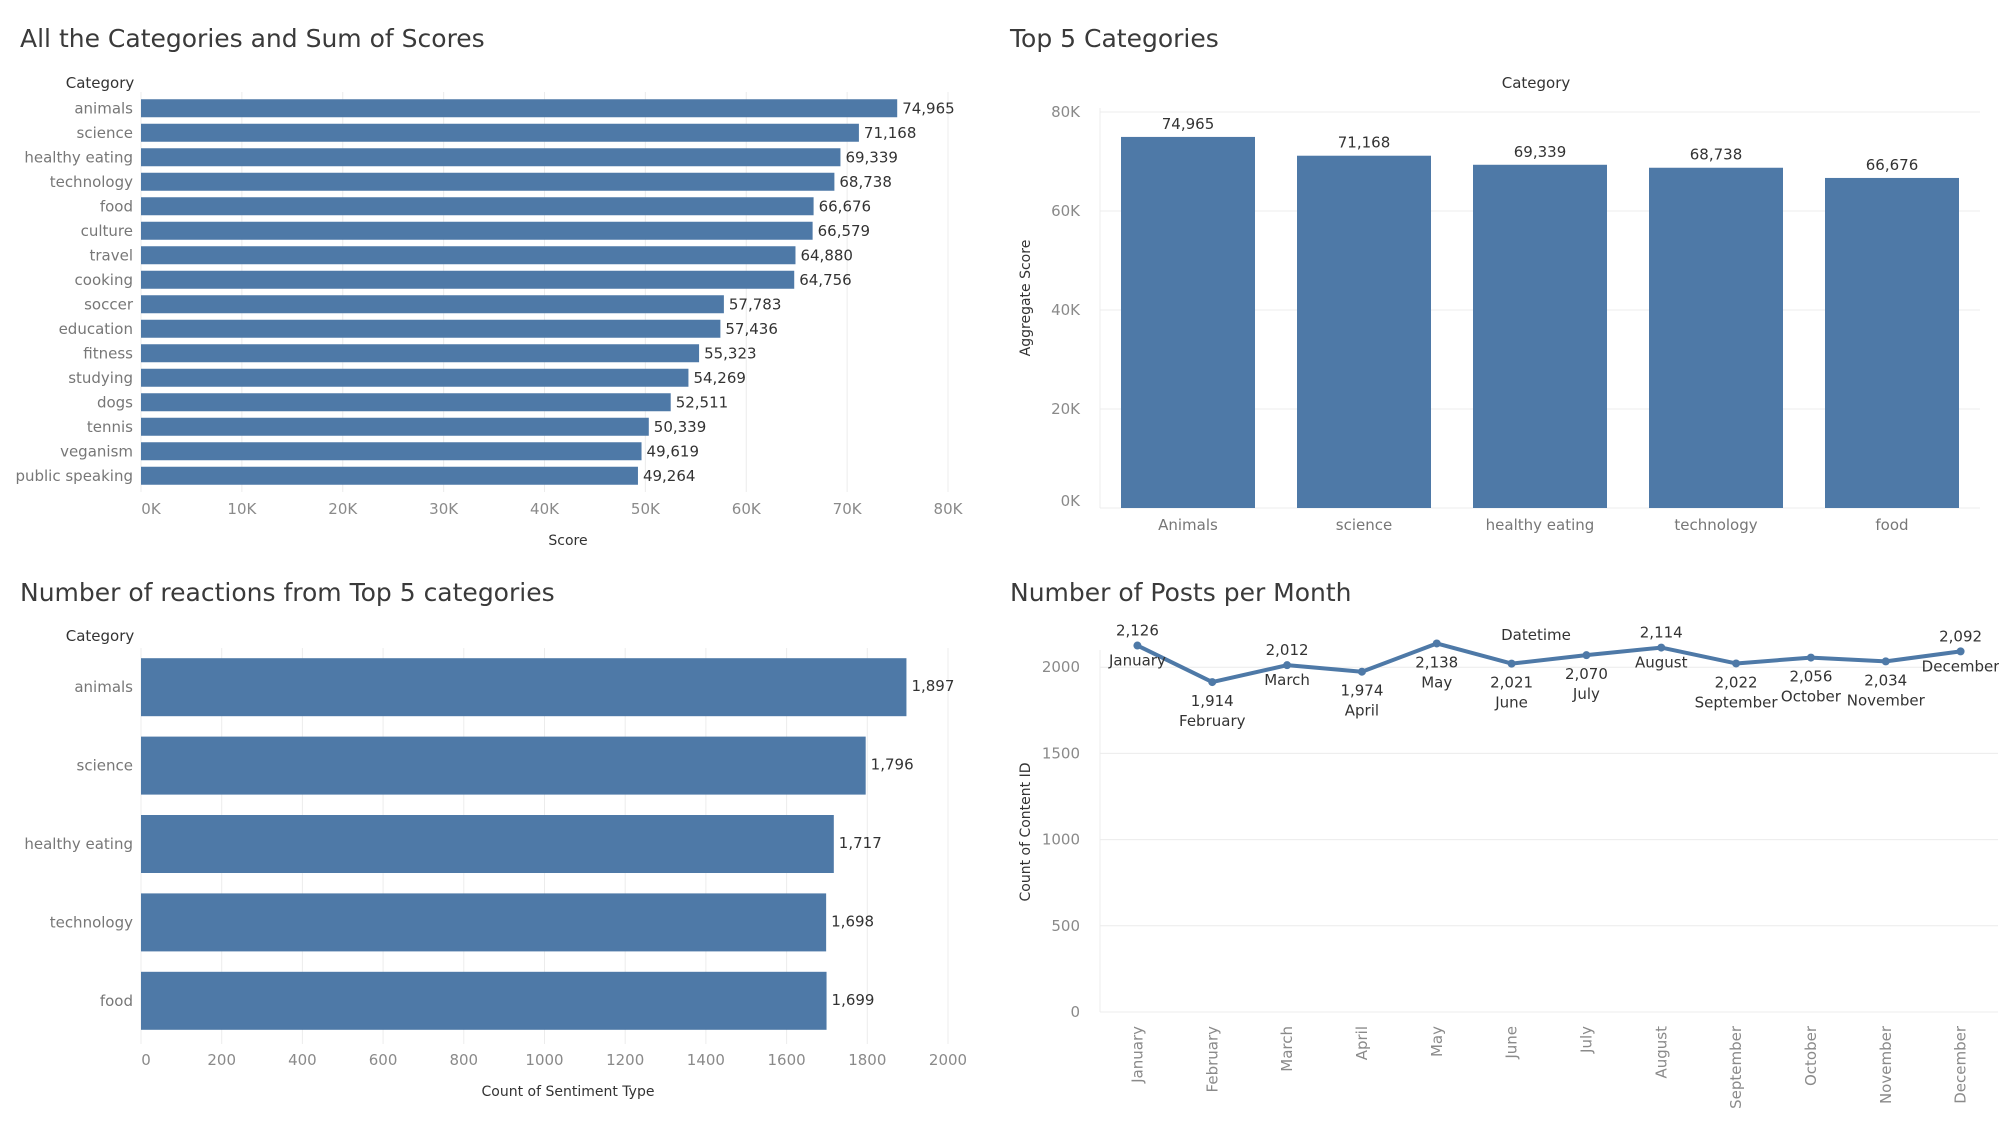  I want to click on category-label: travel, so click(111, 255).